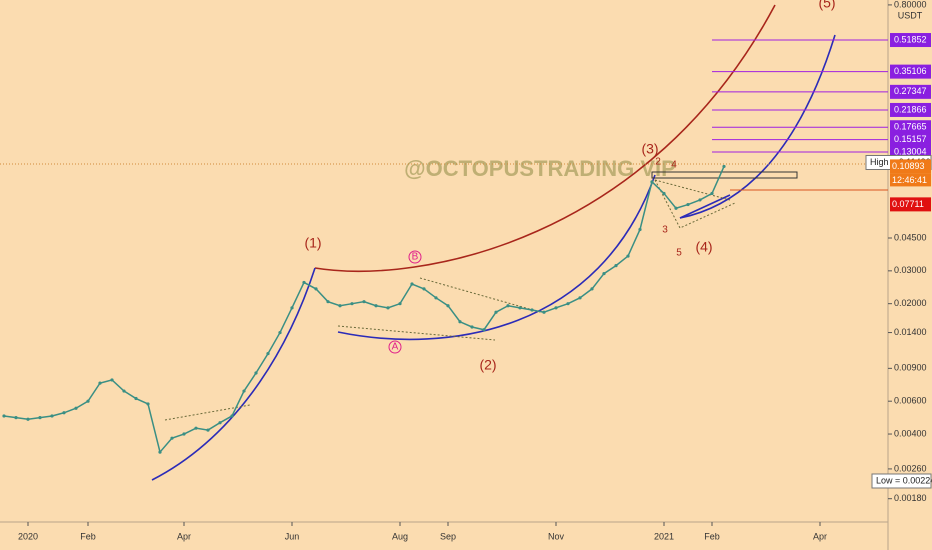 This screenshot has height=550, width=932. Describe the element at coordinates (910, 237) in the screenshot. I see `y-tick-label: 0.04500` at that location.